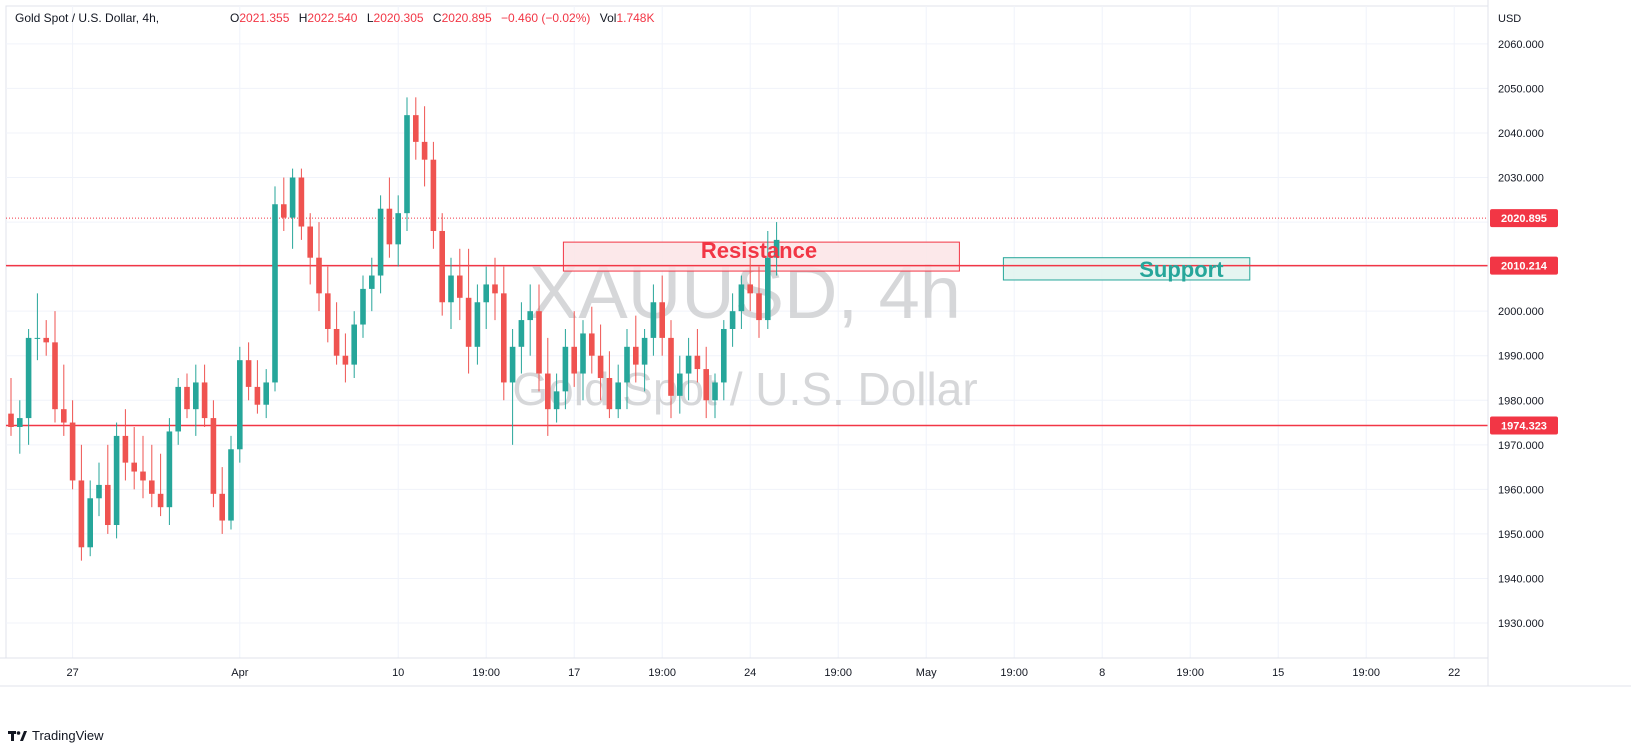 The width and height of the screenshot is (1631, 753). I want to click on last-price-tag: 2020.895, so click(1524, 219).